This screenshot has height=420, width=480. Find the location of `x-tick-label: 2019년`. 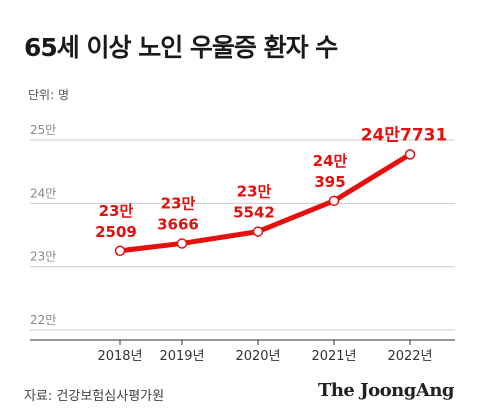

x-tick-label: 2019년 is located at coordinates (181, 356).